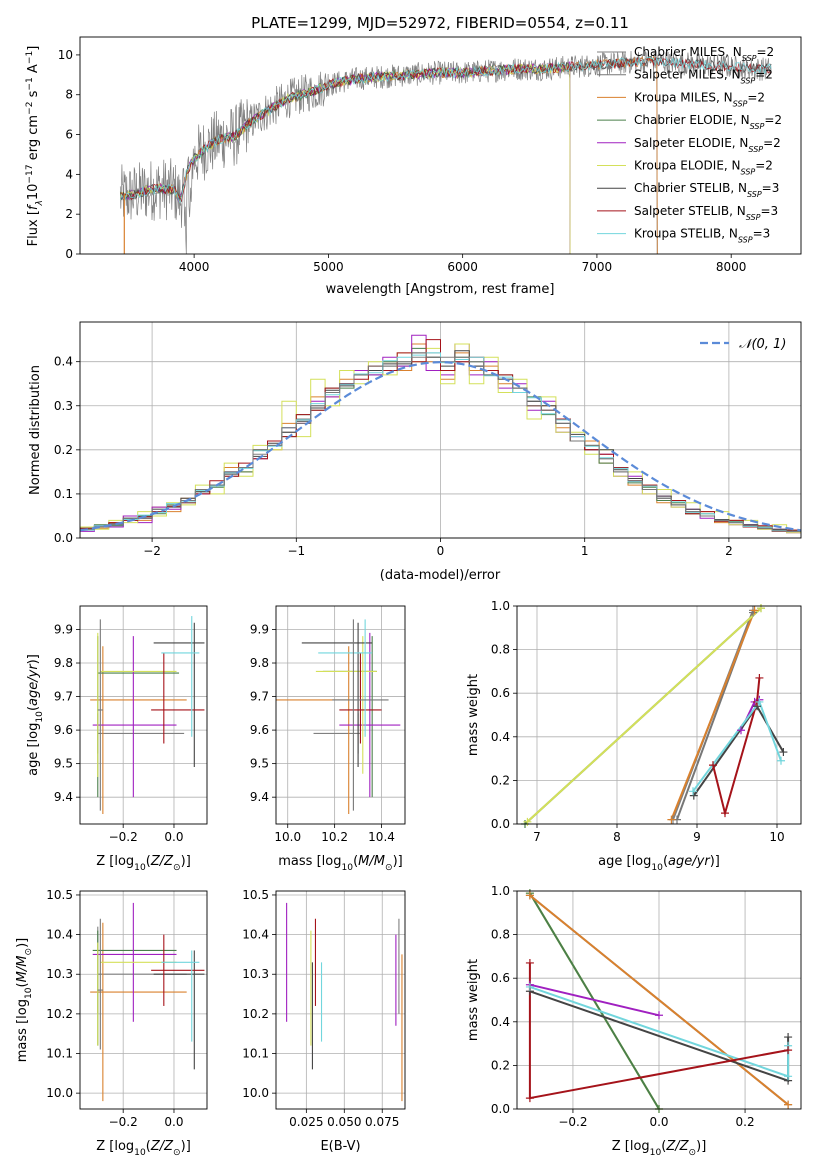 This screenshot has width=819, height=1170. I want to click on legend-label: Salpeter STELIB, NSSP=3, so click(706, 213).